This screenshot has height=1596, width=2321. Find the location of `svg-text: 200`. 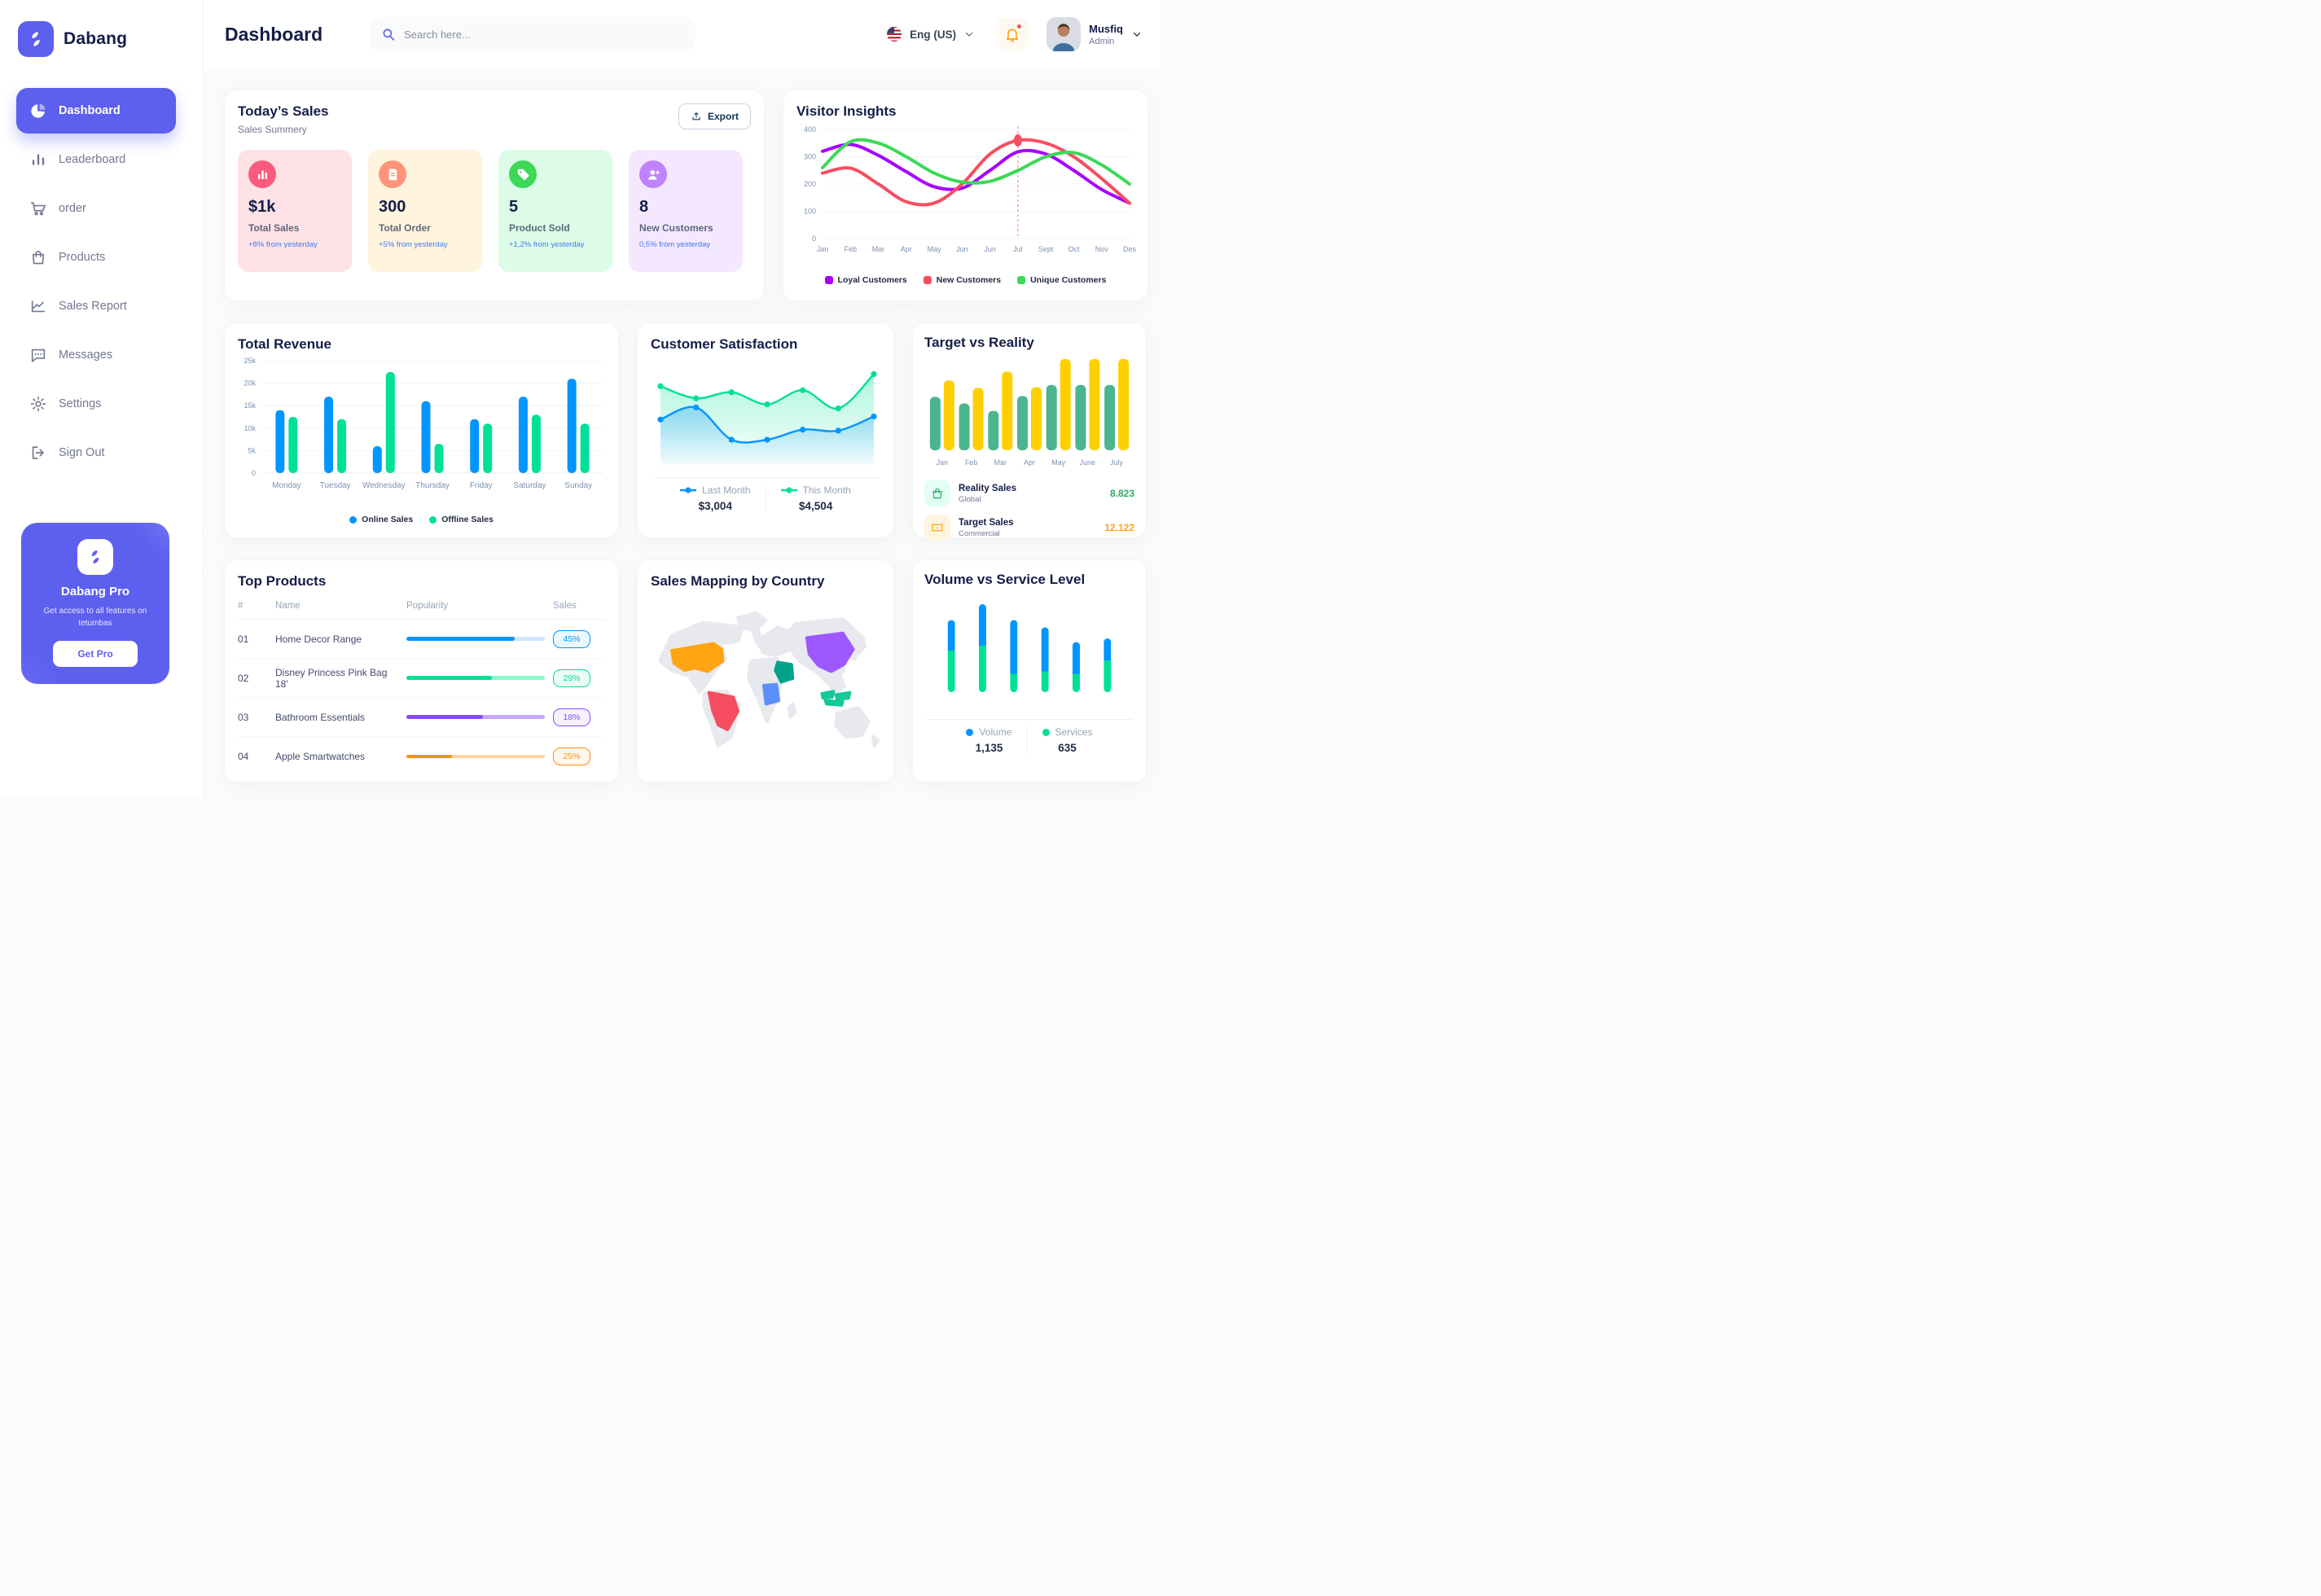

svg-text: 200 is located at coordinates (810, 184).